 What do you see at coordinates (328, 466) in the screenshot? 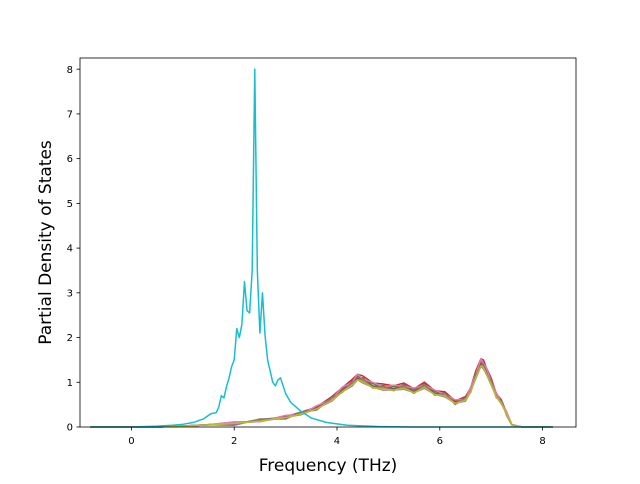
I see `x-axis-label: Frequency (THz)` at bounding box center [328, 466].